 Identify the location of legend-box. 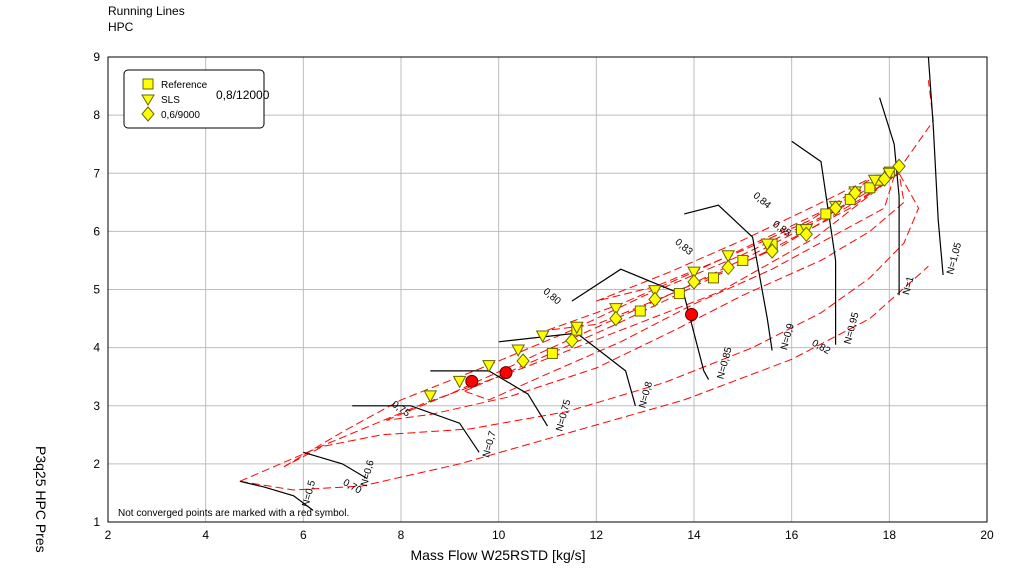
(194, 99).